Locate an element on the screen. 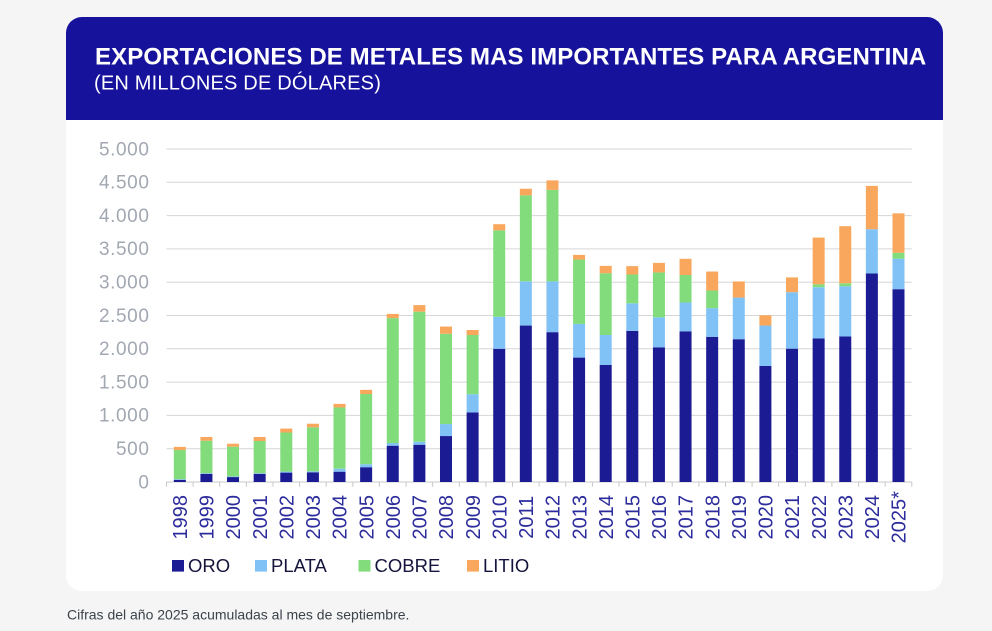  svg-text: 3.500 is located at coordinates (124, 249).